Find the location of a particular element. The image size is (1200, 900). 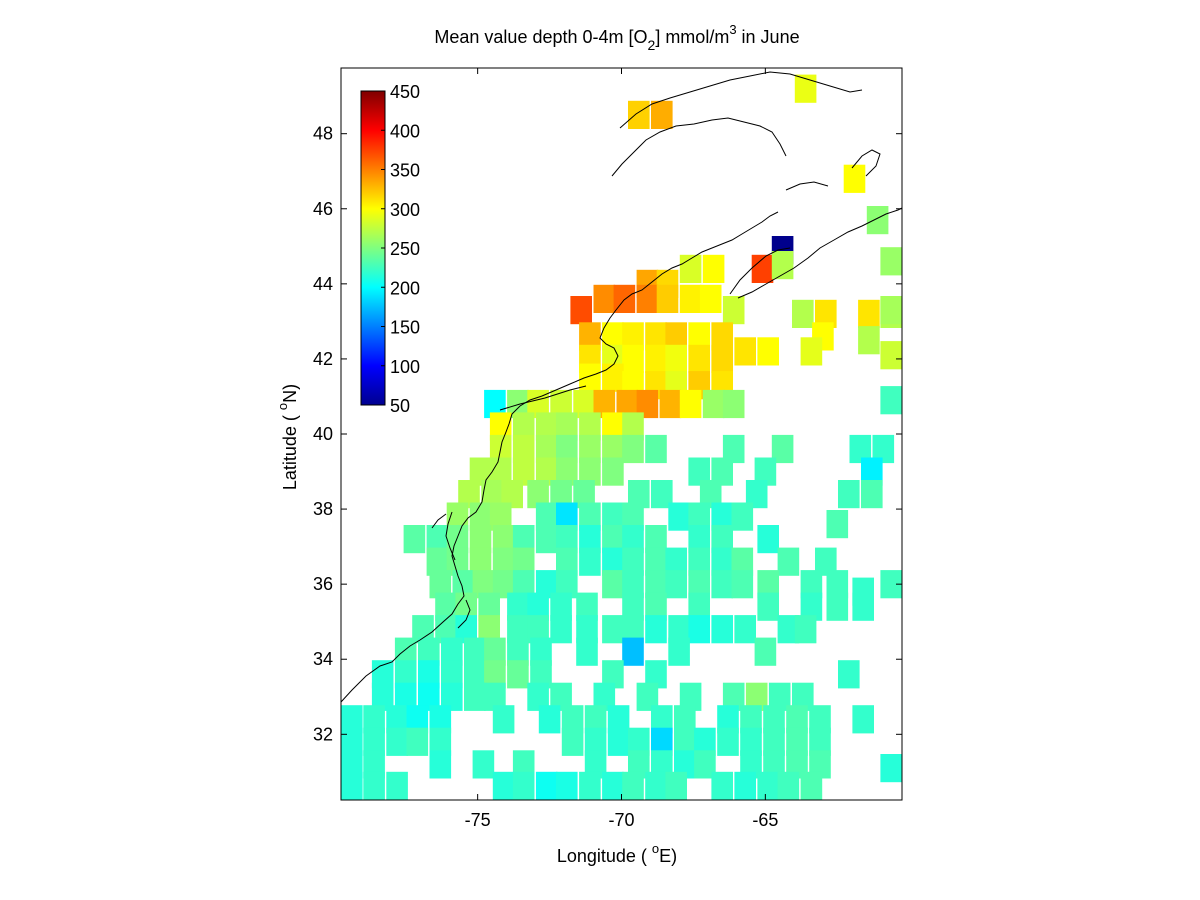

coastline-pei-cape-breton is located at coordinates (833, 170).